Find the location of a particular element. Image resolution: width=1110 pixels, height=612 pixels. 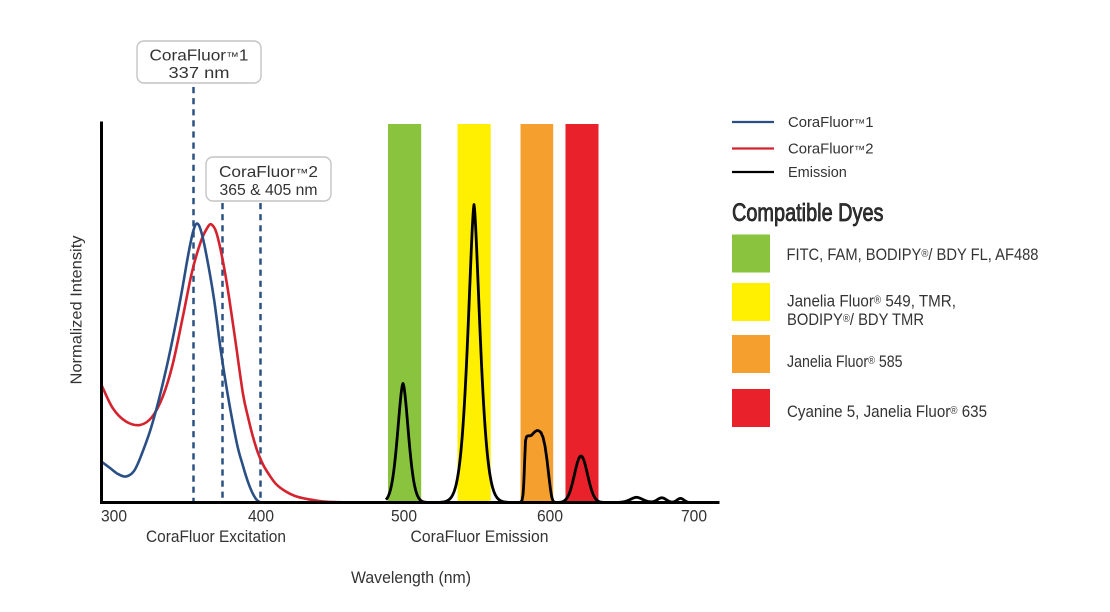

svg-text: 600 is located at coordinates (550, 517).